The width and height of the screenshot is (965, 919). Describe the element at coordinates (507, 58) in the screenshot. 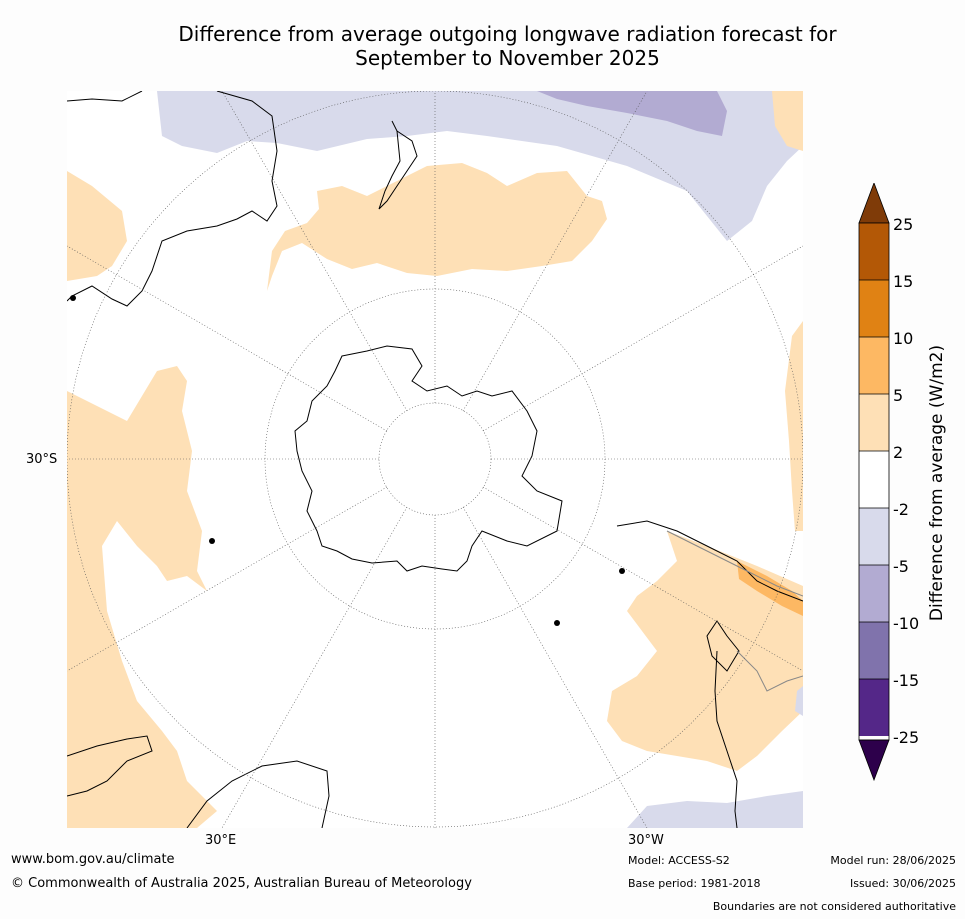

I see `map-title-line2: September to November 2025` at that location.